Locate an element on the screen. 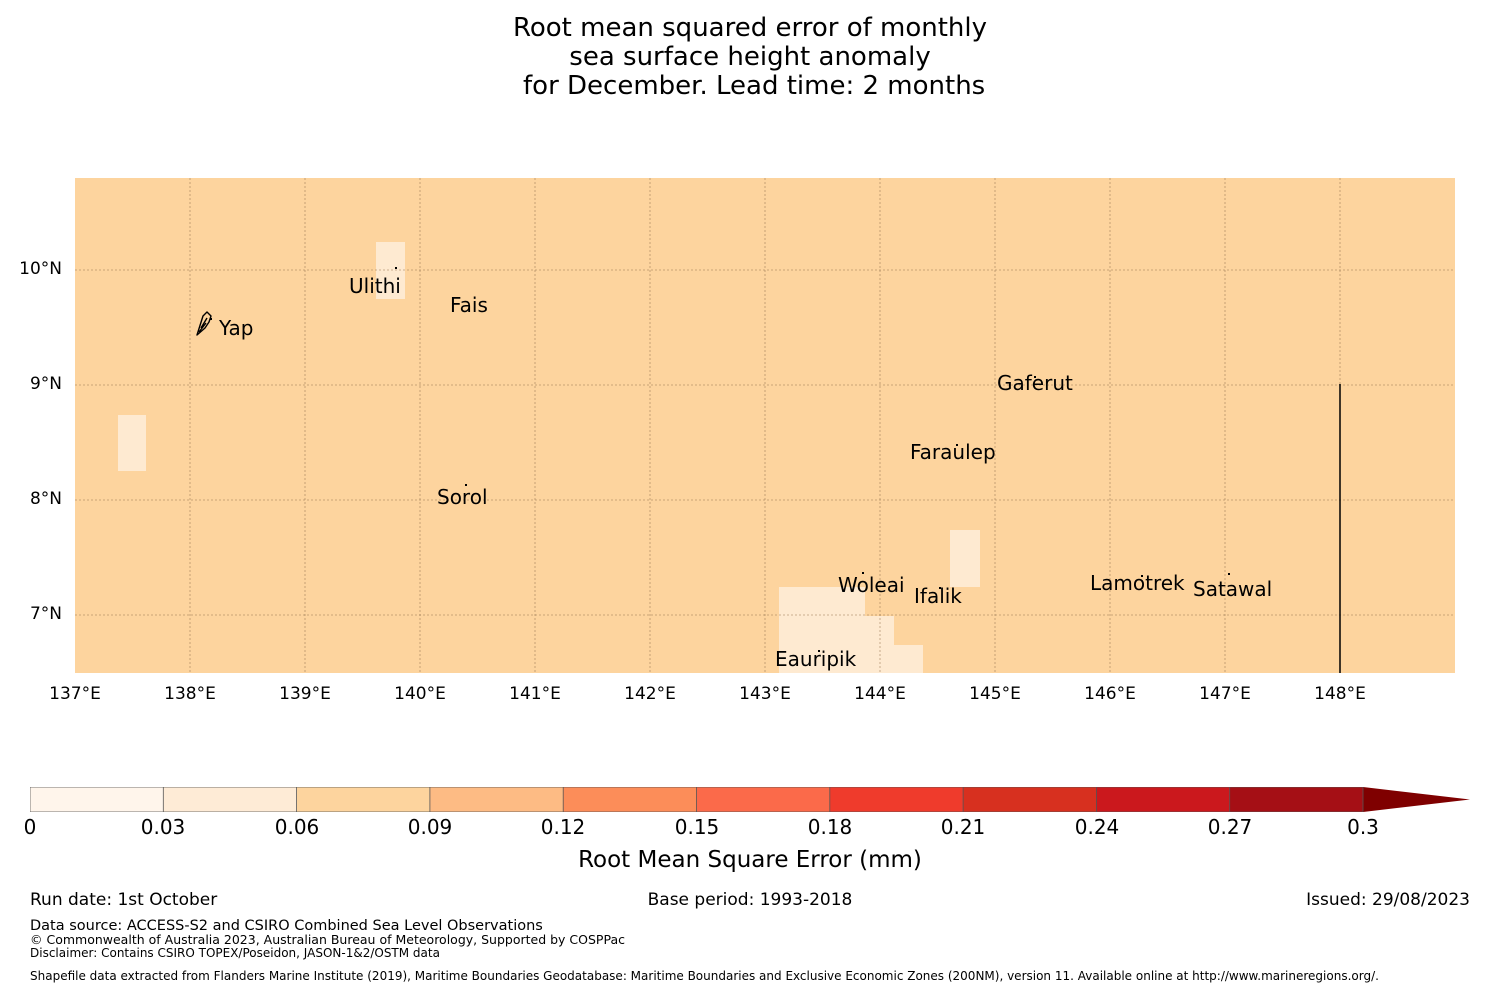  lon-label-142e: 142°E is located at coordinates (650, 694).